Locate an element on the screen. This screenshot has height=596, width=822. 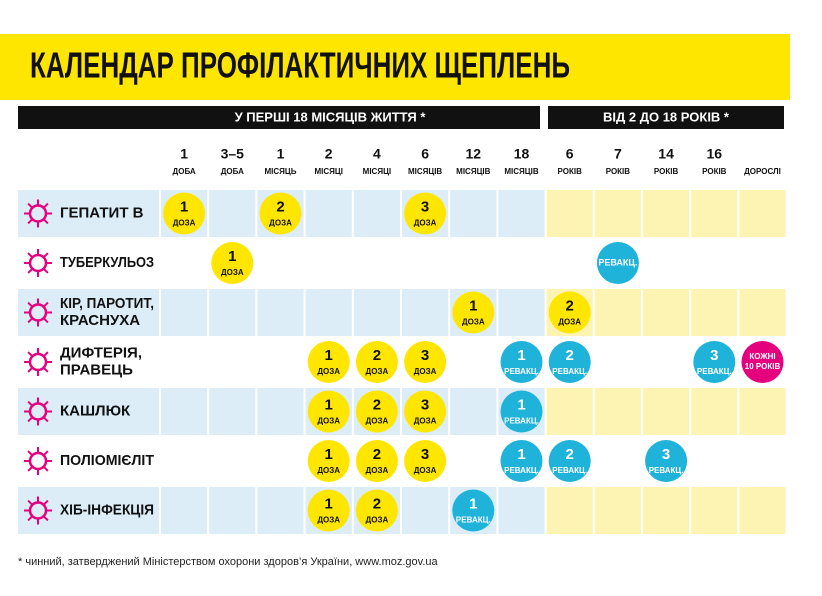
column-unit: ДОРОСЛІ is located at coordinates (762, 171).